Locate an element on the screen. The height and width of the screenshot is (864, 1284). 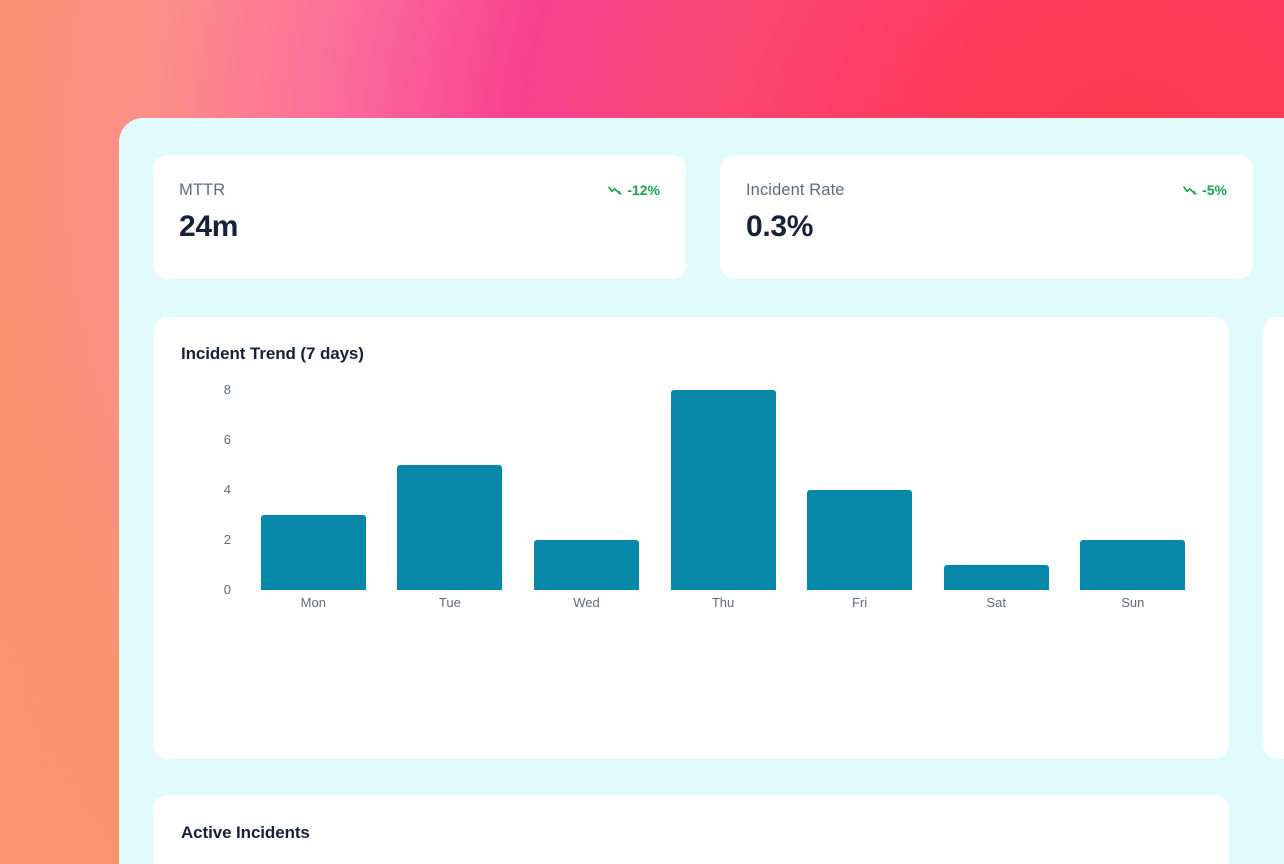
chart-x-axis: Mon Tue Wed Thu Fri Sat Sun is located at coordinates (723, 603).